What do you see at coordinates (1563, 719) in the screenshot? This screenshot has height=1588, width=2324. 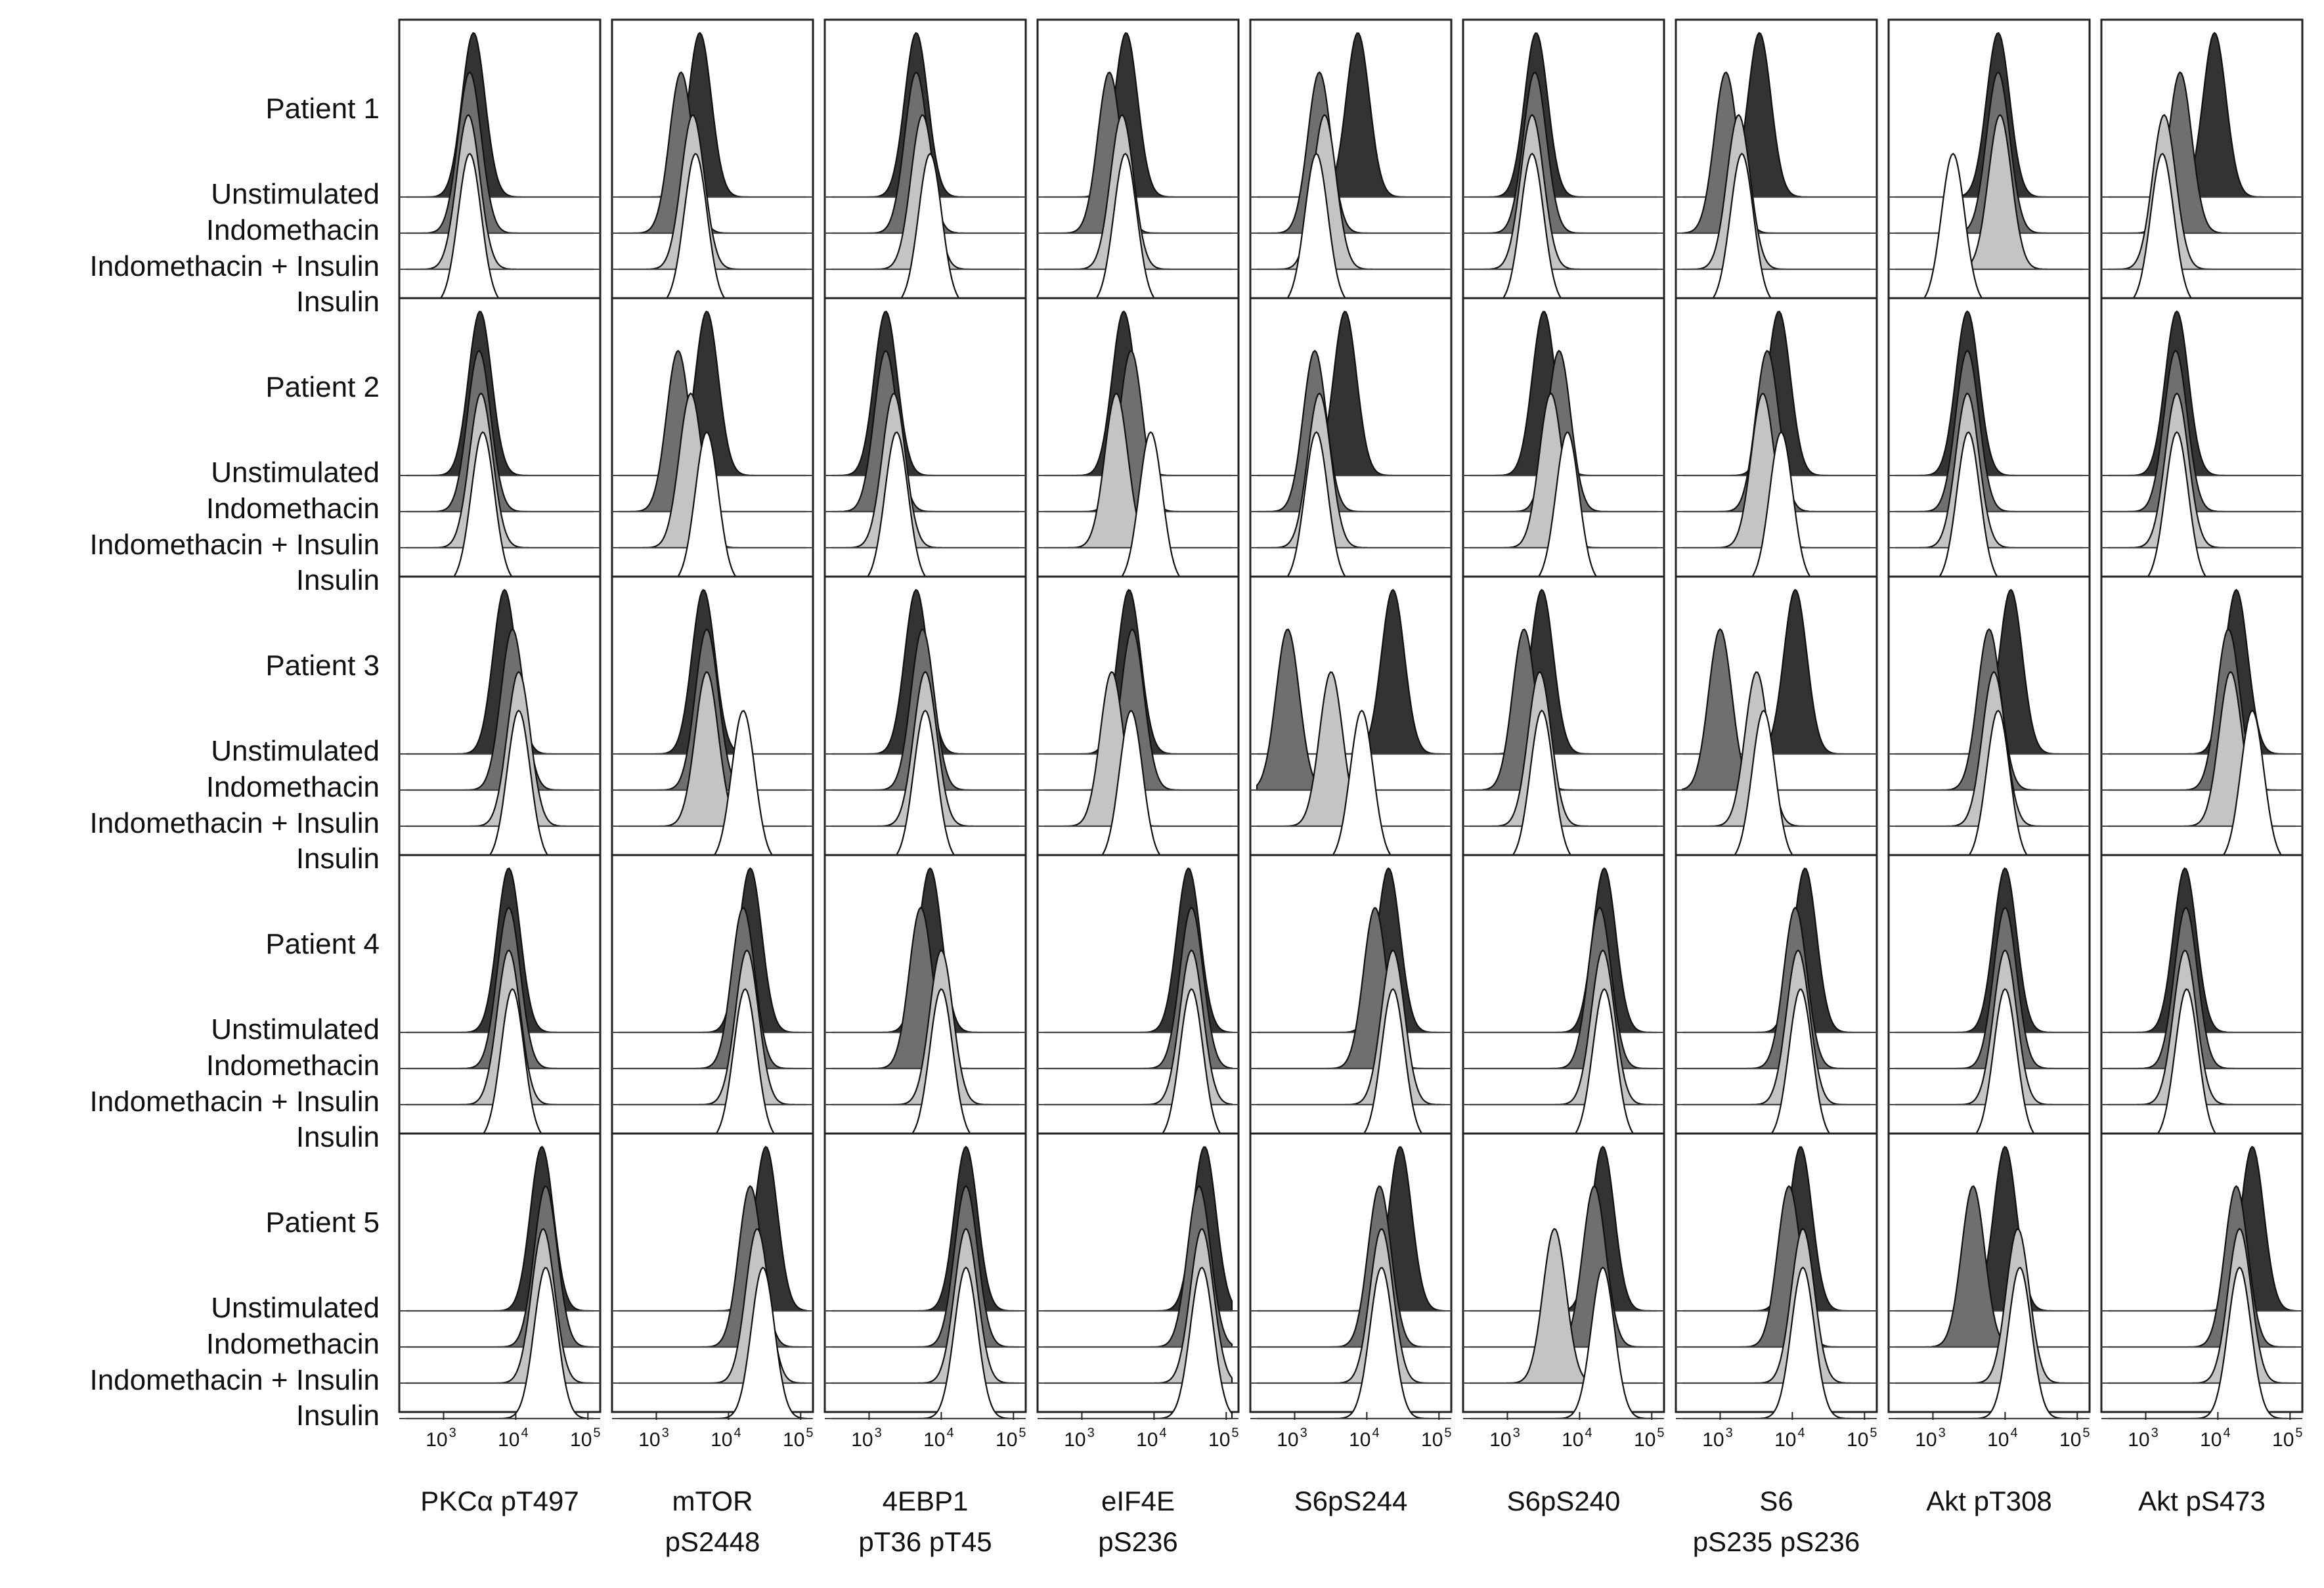 I see `panel-r3-c6` at bounding box center [1563, 719].